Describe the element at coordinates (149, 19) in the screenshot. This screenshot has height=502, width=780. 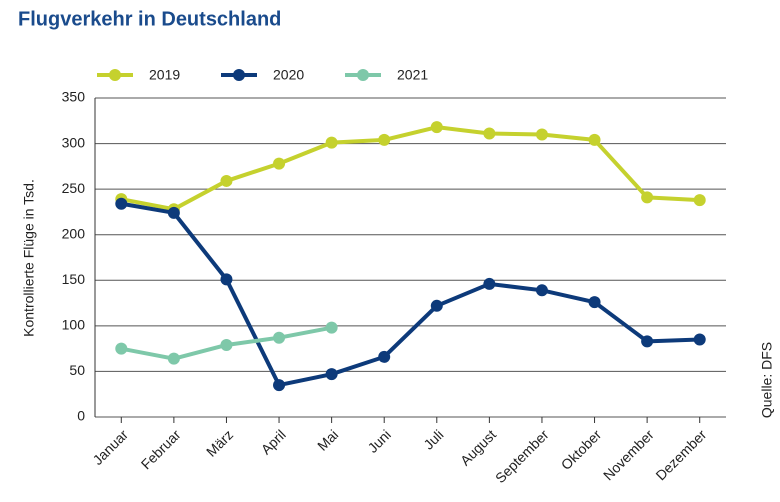
I see `chart-title: Flugverkehr in Deutschland` at that location.